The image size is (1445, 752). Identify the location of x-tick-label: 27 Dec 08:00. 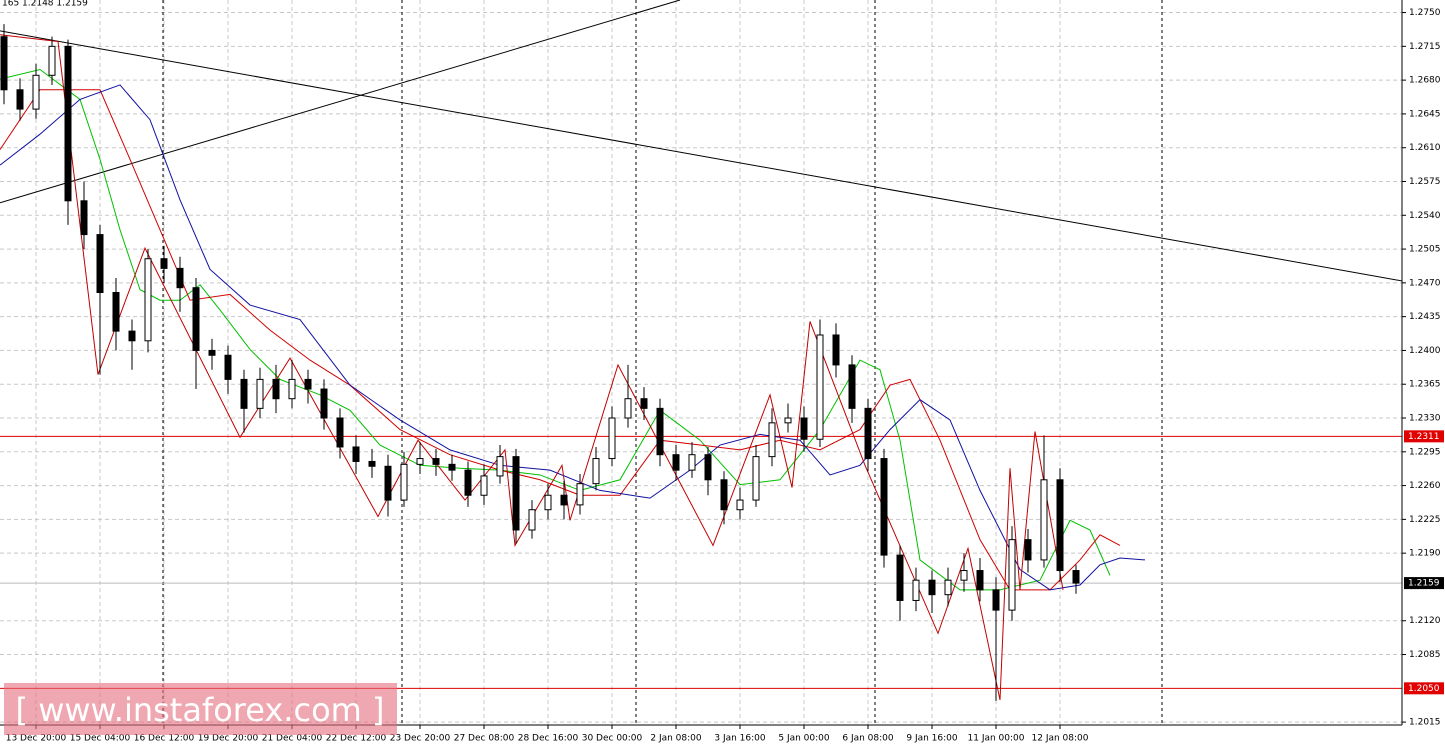
(484, 739).